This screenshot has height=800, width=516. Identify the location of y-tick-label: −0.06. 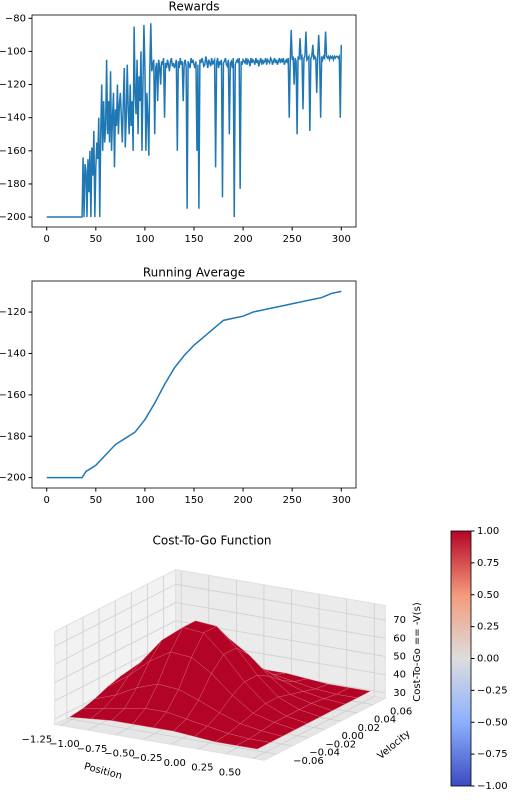
(308, 761).